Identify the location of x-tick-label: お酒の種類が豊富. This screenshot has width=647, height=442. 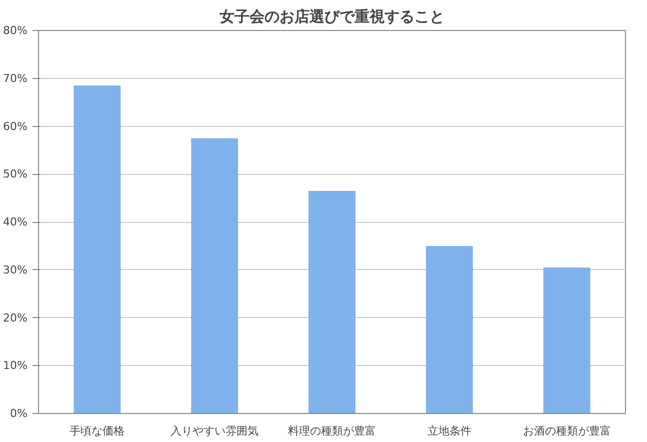
(566, 431).